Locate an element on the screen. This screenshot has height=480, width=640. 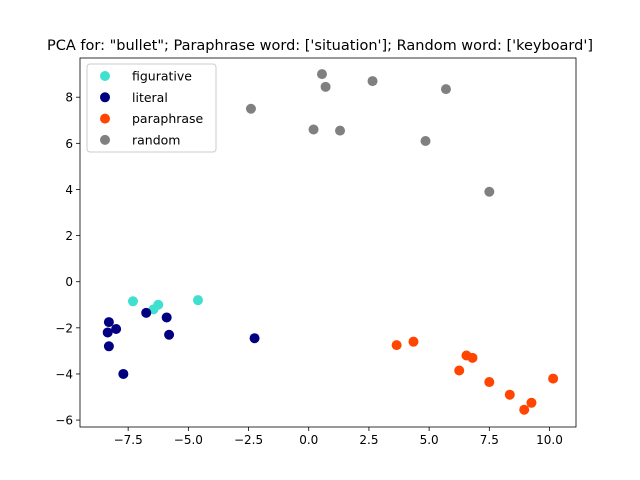
x-tick-label: −2.5 is located at coordinates (248, 440).